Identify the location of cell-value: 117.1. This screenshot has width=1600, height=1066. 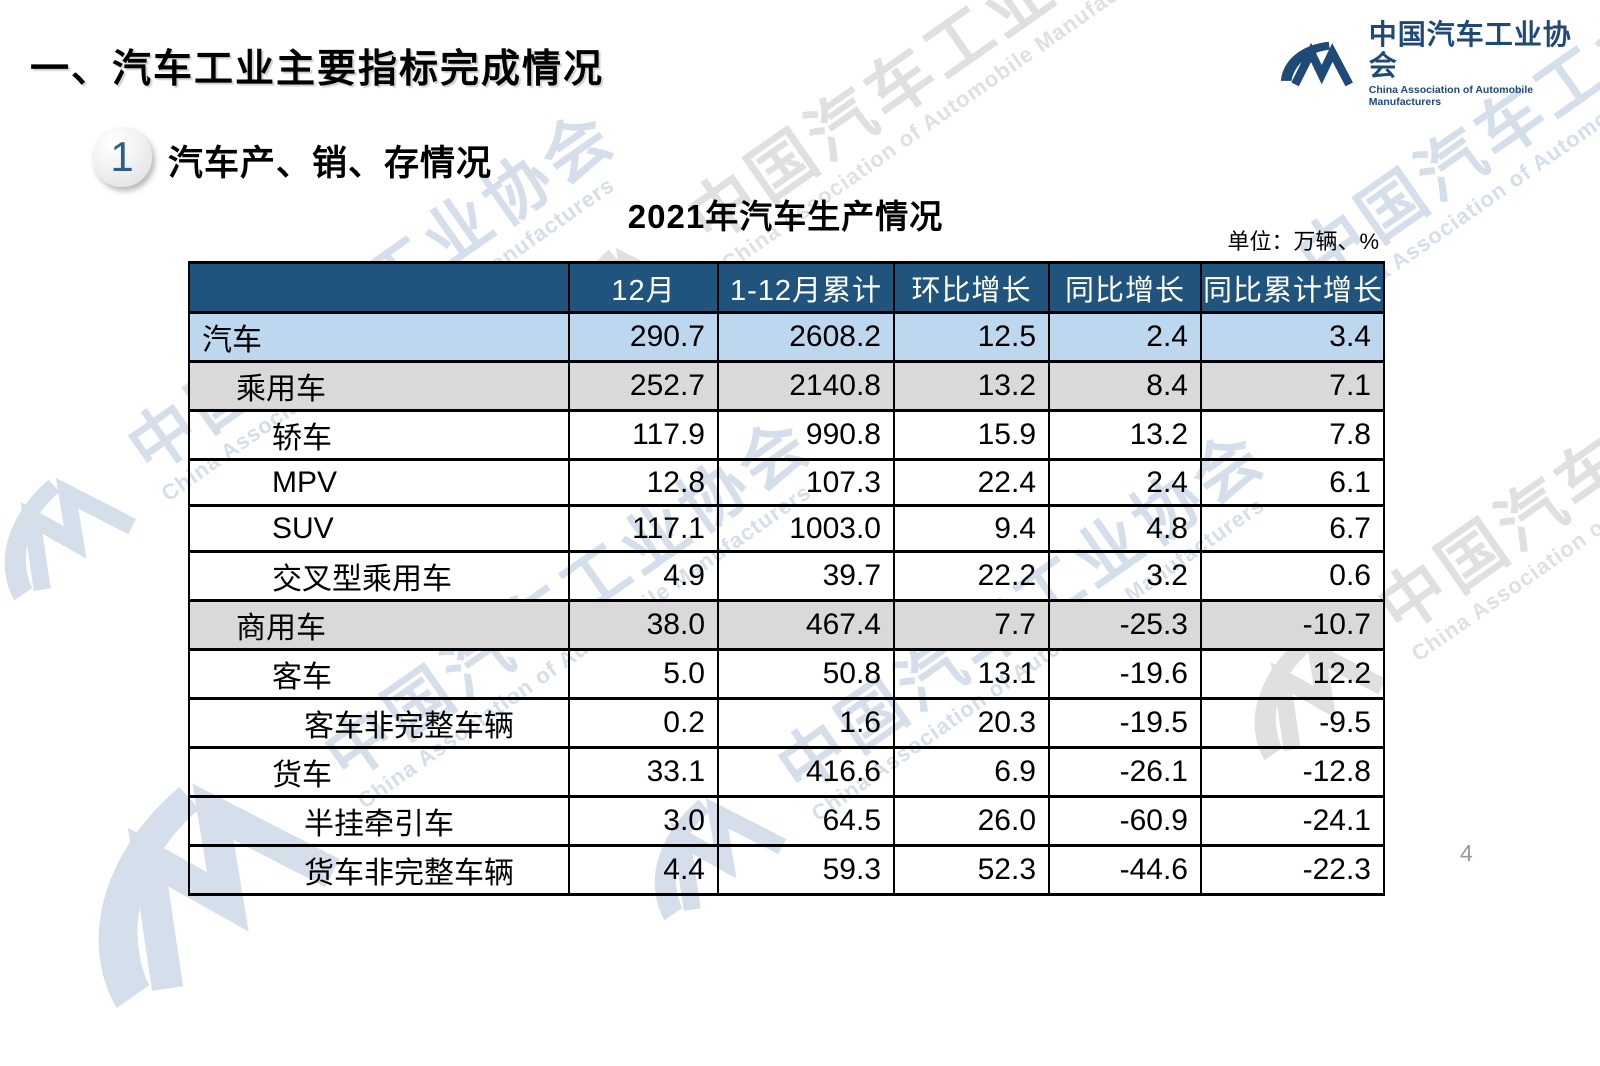
(643, 528).